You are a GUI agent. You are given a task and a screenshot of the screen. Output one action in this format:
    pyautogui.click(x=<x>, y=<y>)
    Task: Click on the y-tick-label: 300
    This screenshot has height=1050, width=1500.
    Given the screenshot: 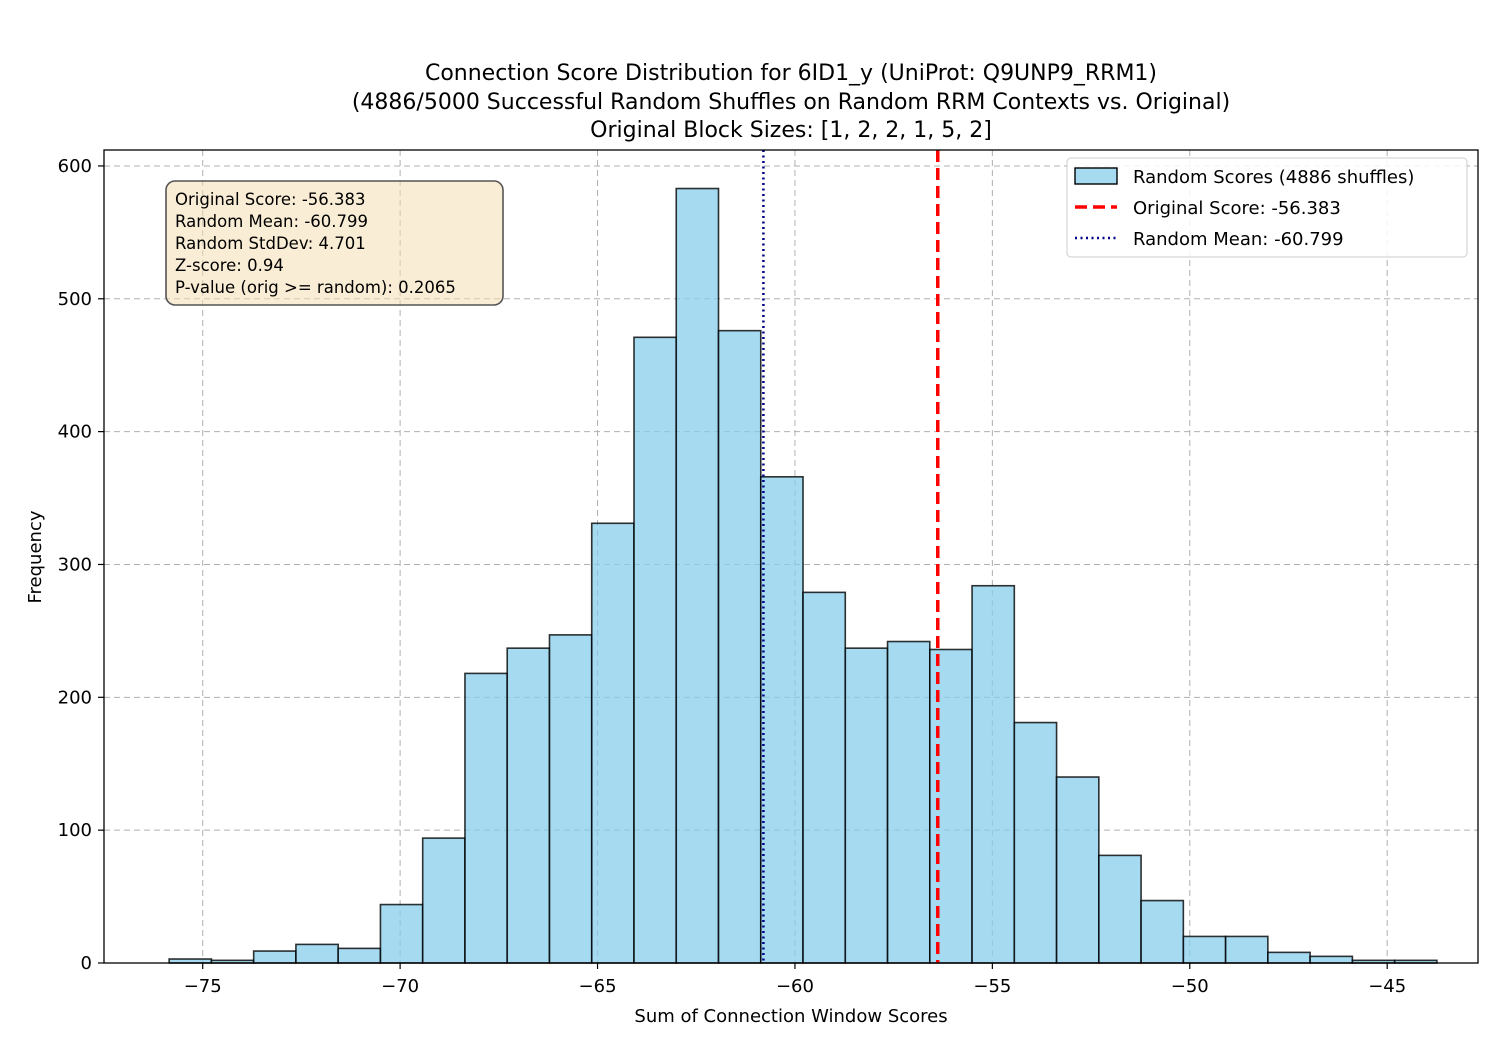 What is the action you would take?
    pyautogui.click(x=75, y=564)
    